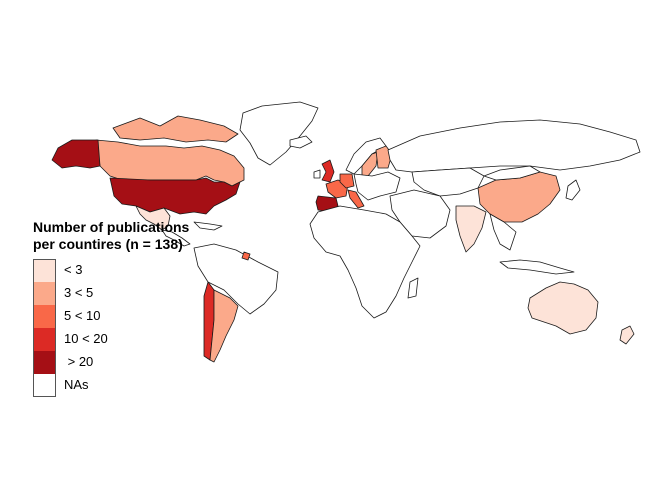  I want to click on country-middle-east, so click(420, 214).